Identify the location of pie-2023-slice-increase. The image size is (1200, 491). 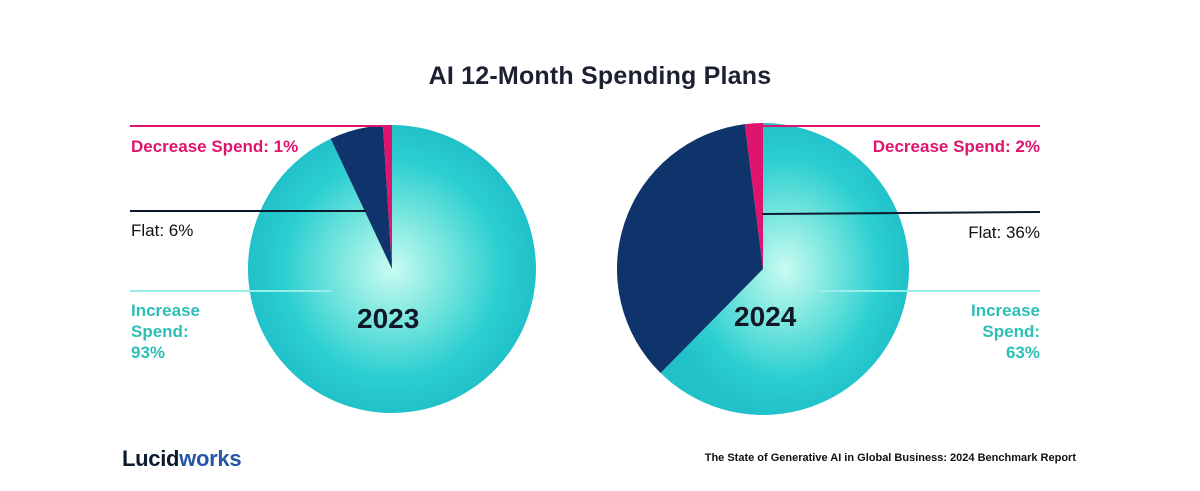
(391, 269).